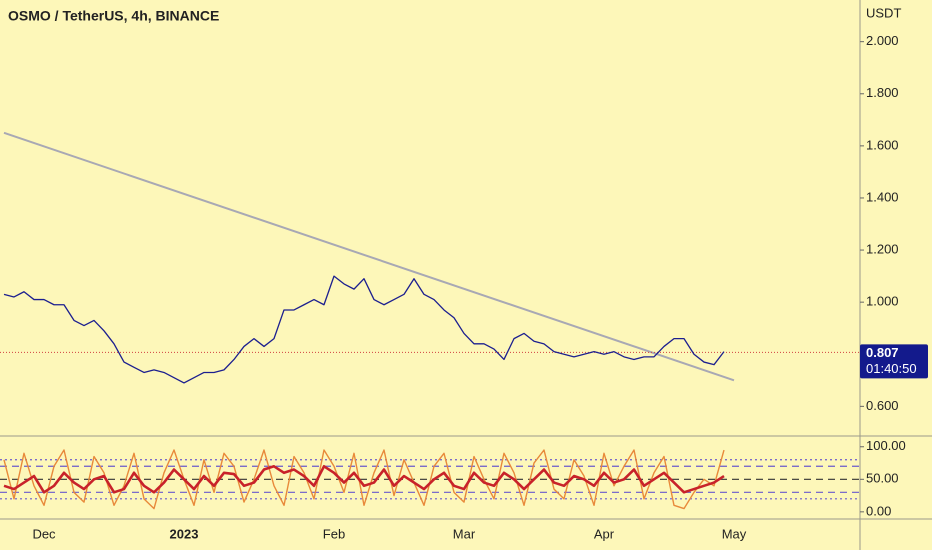 The width and height of the screenshot is (932, 550). Describe the element at coordinates (891, 368) in the screenshot. I see `countdown: 01:40:50` at that location.